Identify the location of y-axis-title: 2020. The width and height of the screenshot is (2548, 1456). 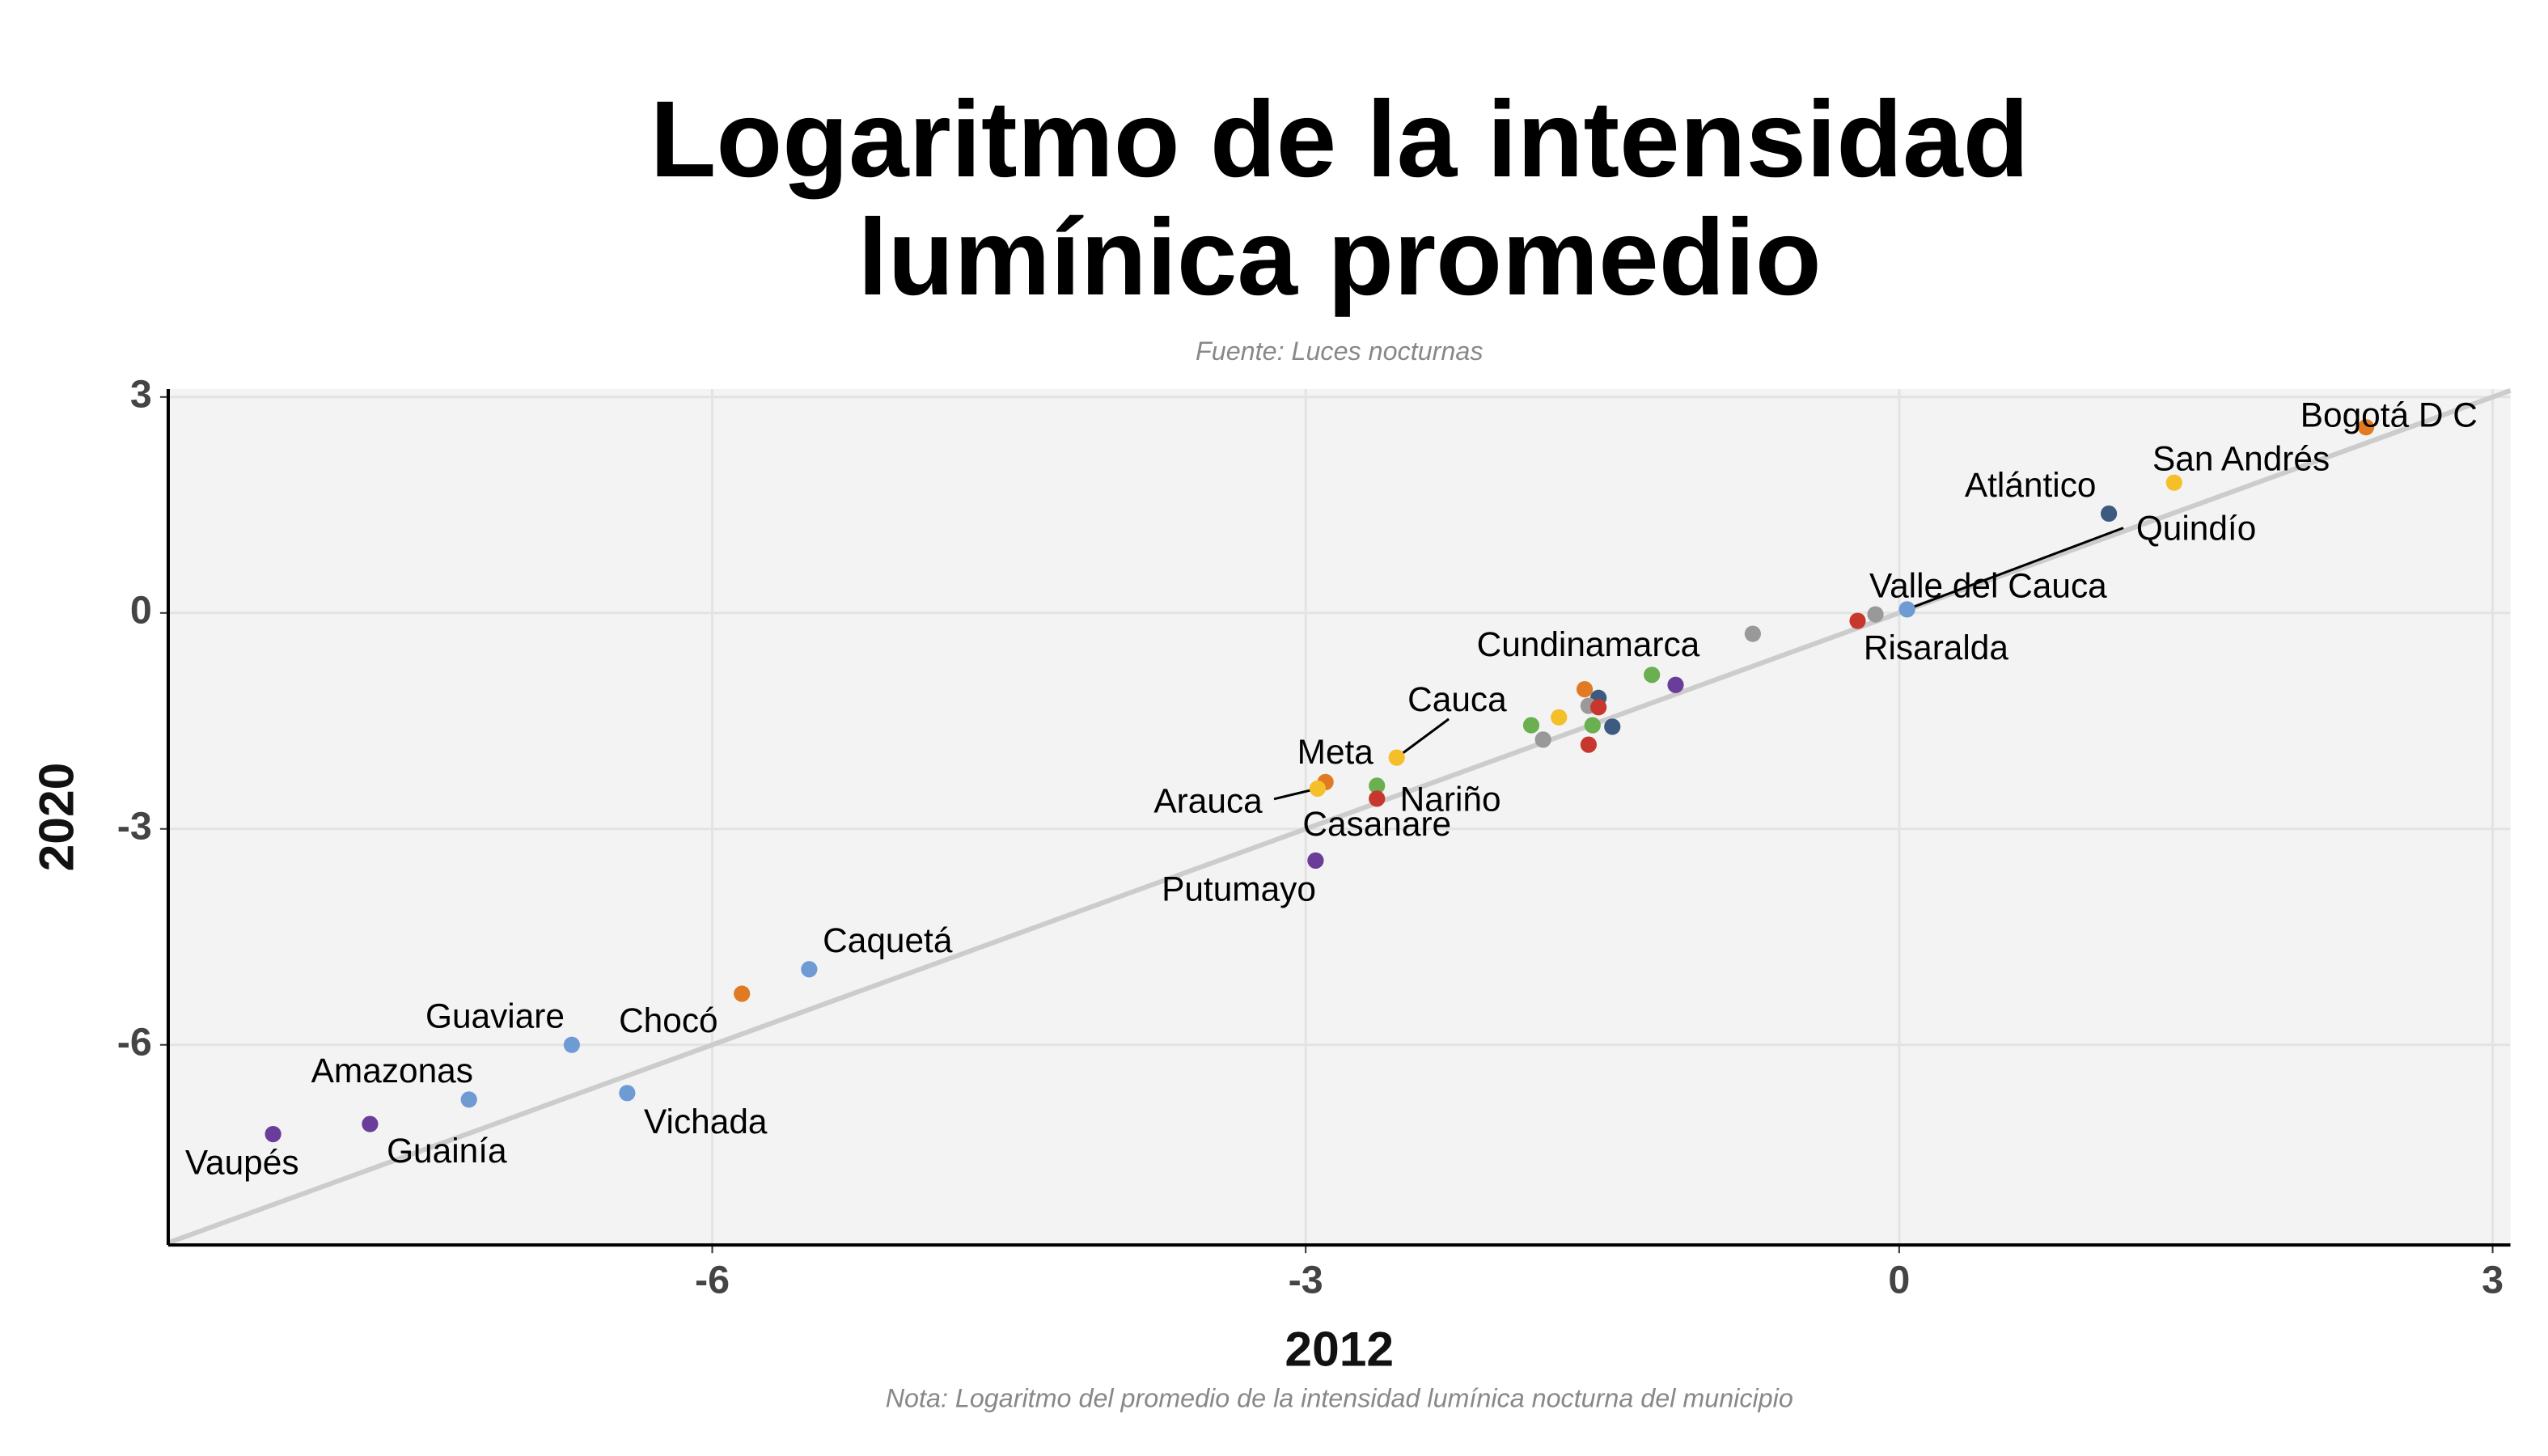
(56, 817).